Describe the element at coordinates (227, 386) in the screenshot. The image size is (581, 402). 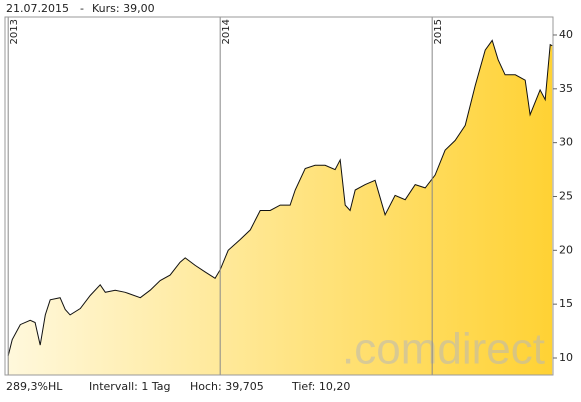
I see `footer-high: Hoch: 39,705` at that location.